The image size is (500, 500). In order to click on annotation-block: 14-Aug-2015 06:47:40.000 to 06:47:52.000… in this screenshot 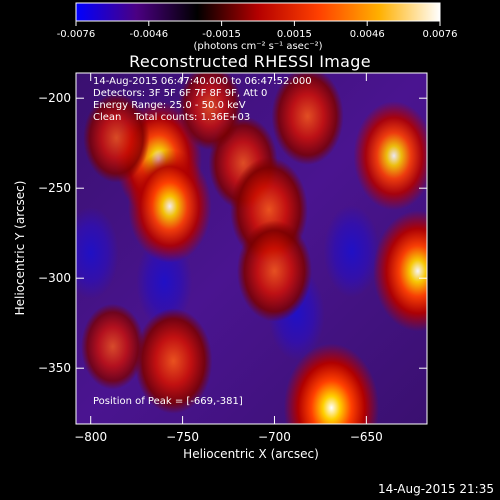, I will do `click(202, 100)`.